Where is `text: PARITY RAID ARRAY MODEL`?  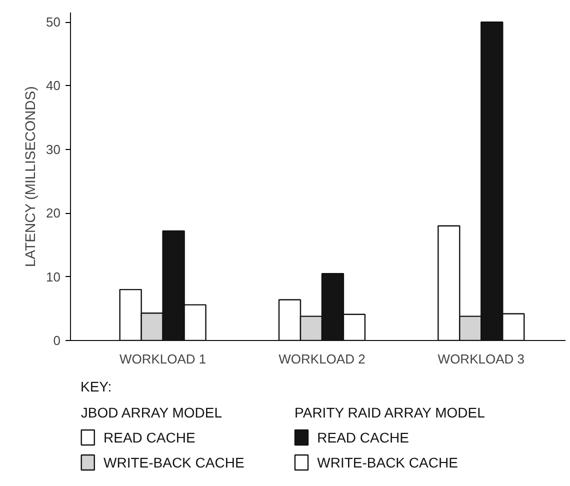
text: PARITY RAID ARRAY MODEL is located at coordinates (390, 412).